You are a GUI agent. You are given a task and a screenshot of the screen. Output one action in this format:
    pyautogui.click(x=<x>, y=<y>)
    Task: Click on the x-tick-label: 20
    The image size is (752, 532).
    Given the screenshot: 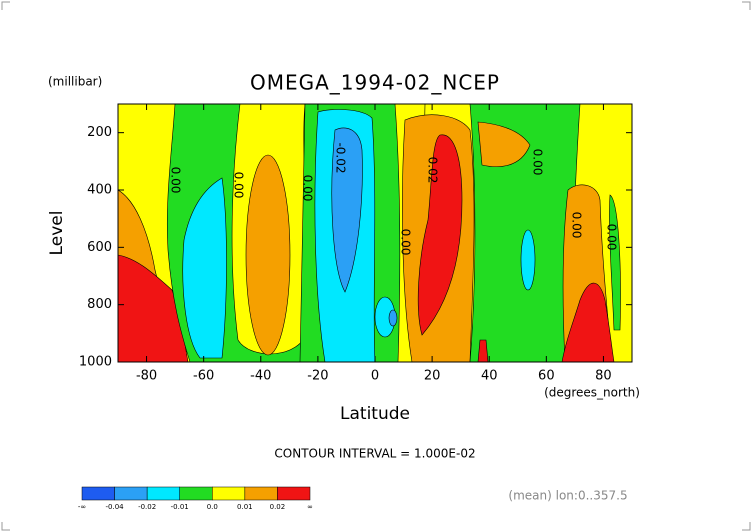 What is the action you would take?
    pyautogui.click(x=432, y=376)
    